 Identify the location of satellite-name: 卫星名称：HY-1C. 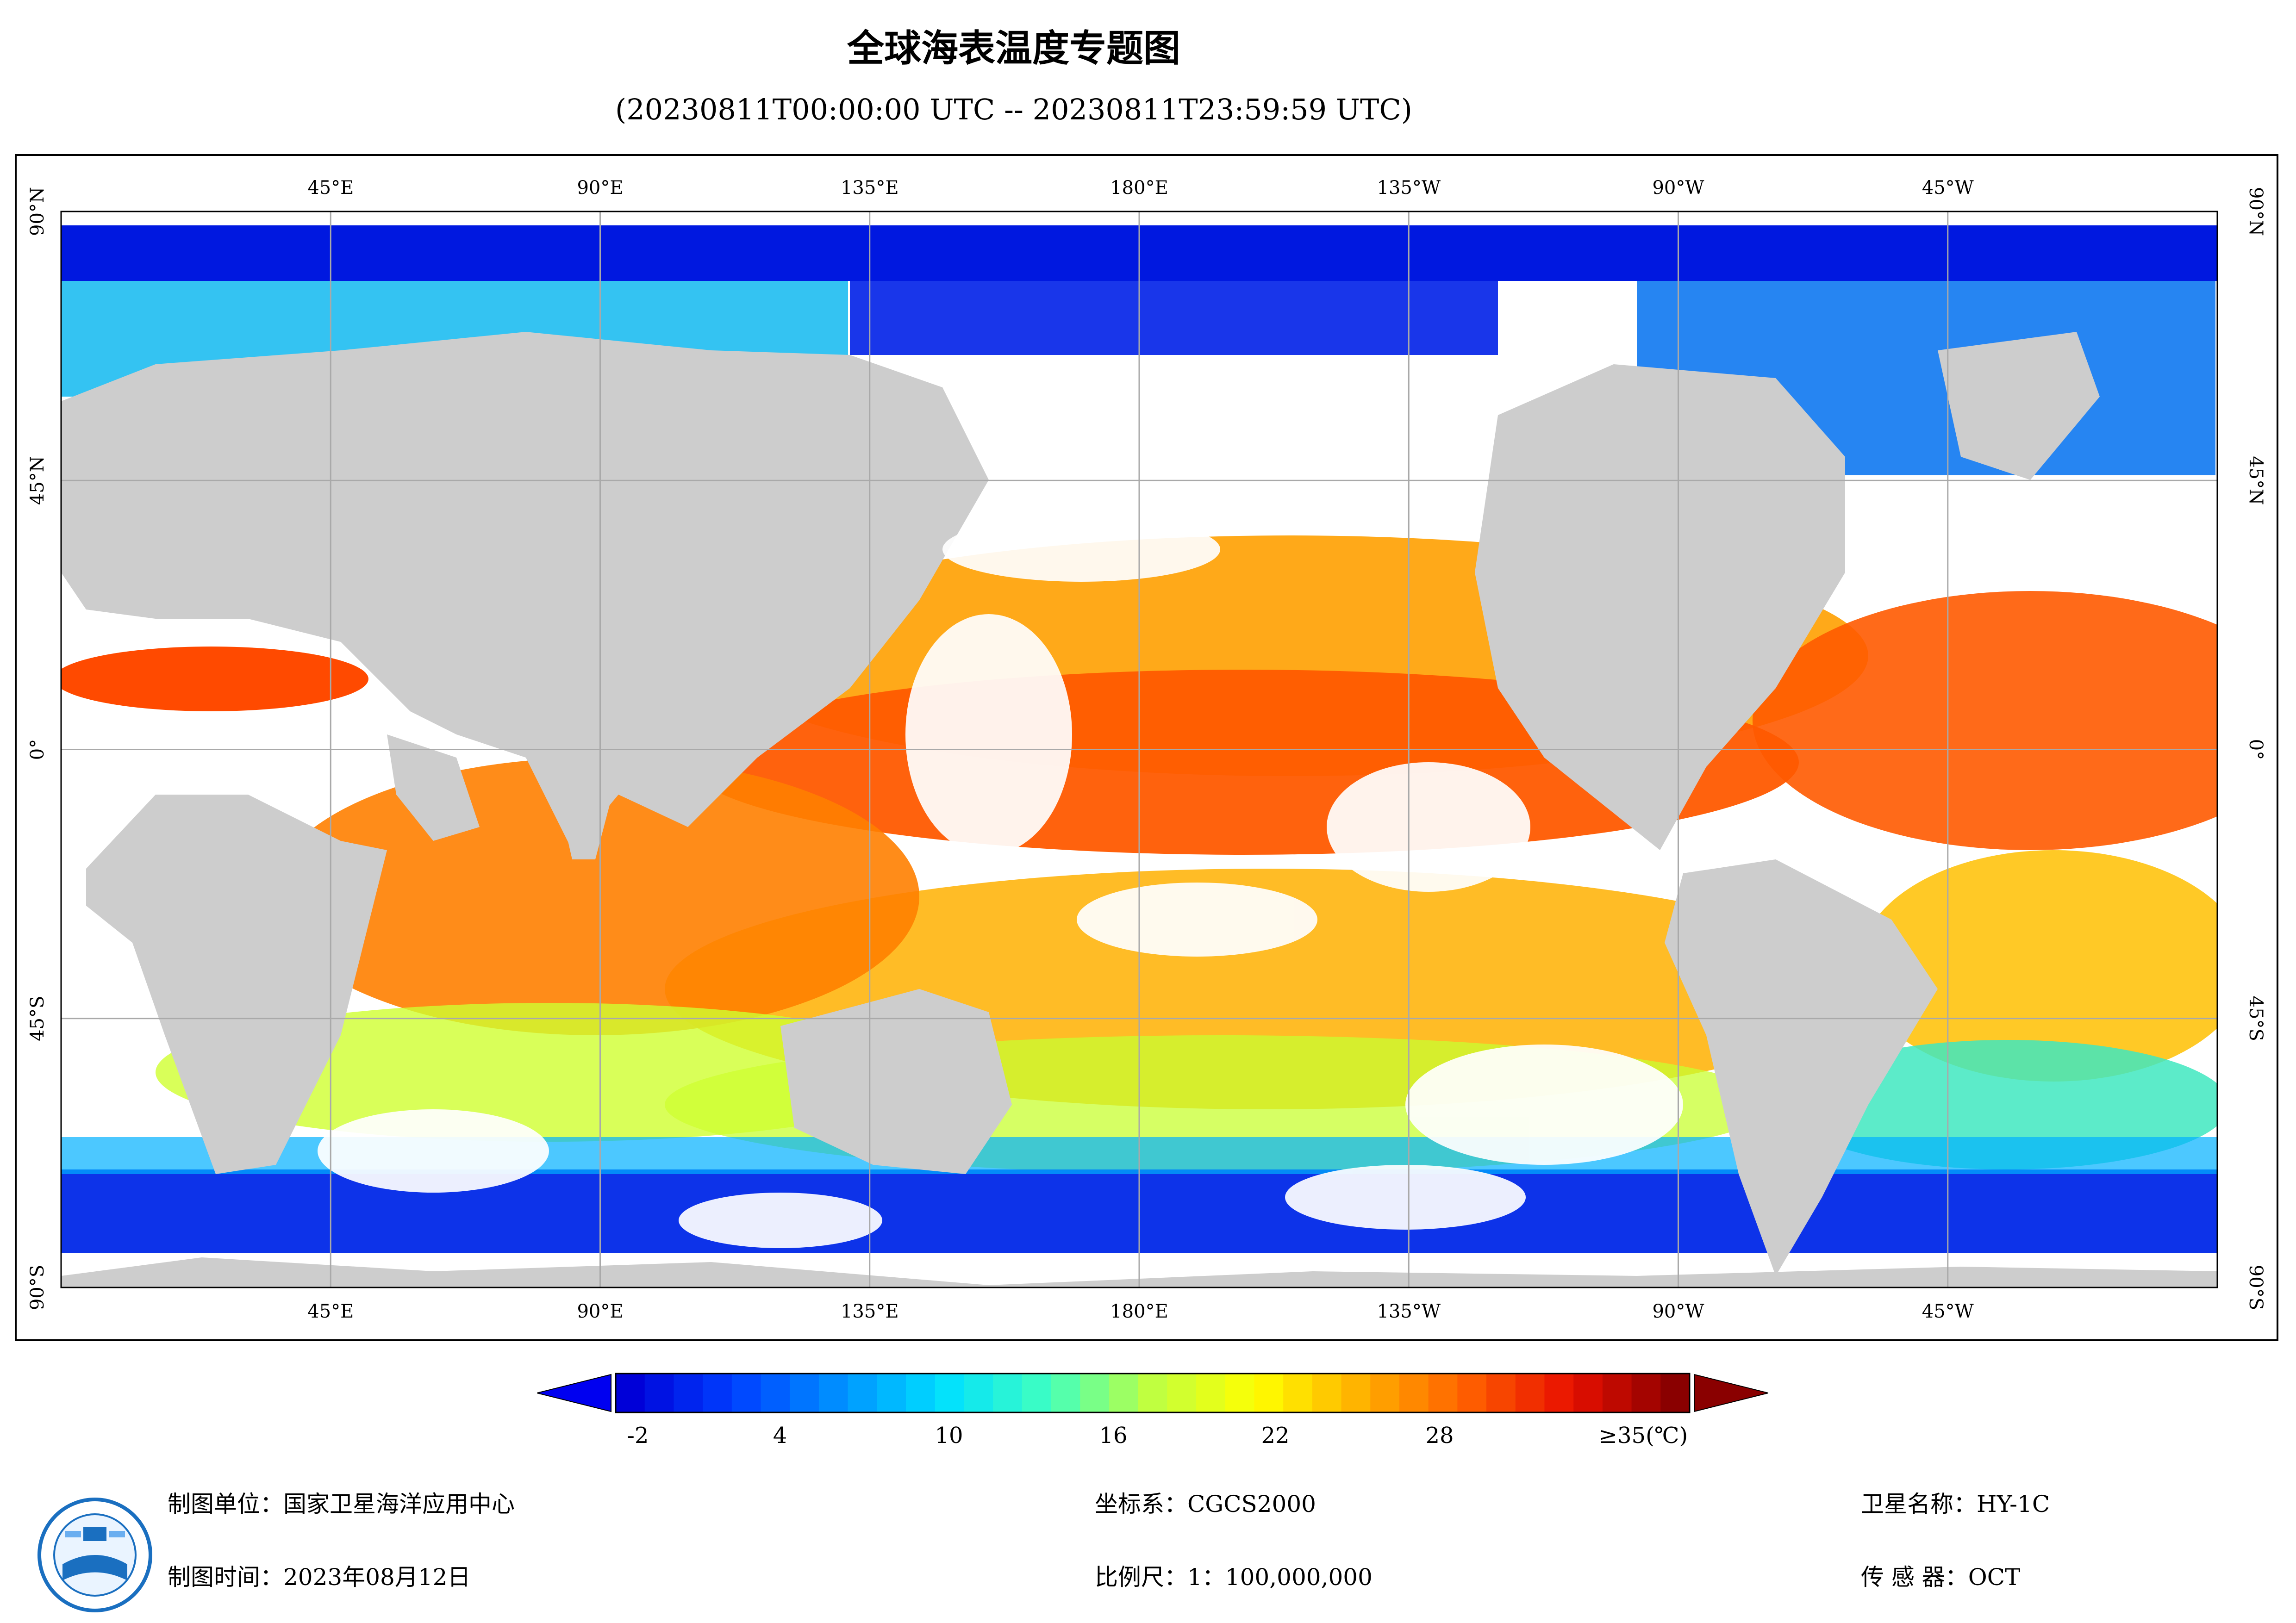
(1955, 1504).